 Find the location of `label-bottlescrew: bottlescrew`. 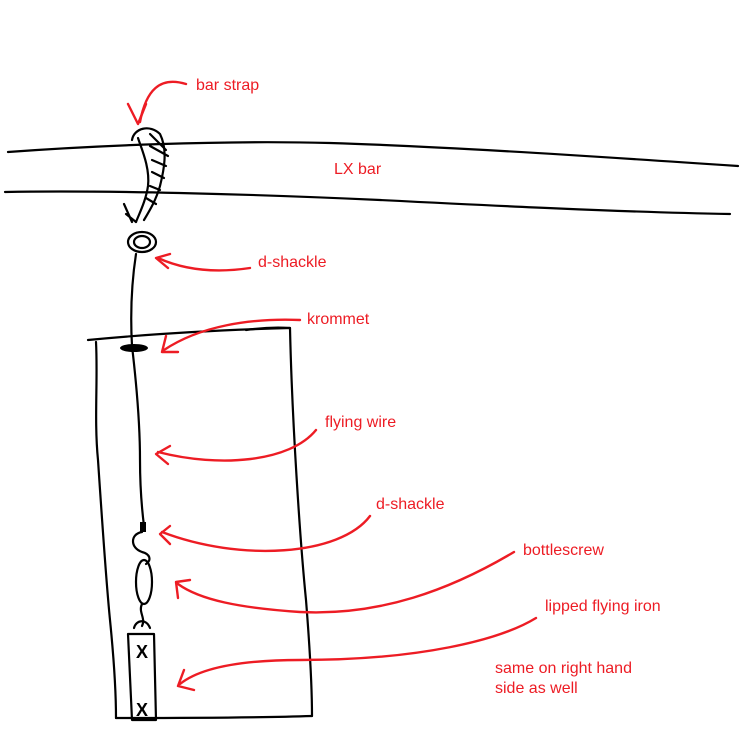

label-bottlescrew: bottlescrew is located at coordinates (563, 550).